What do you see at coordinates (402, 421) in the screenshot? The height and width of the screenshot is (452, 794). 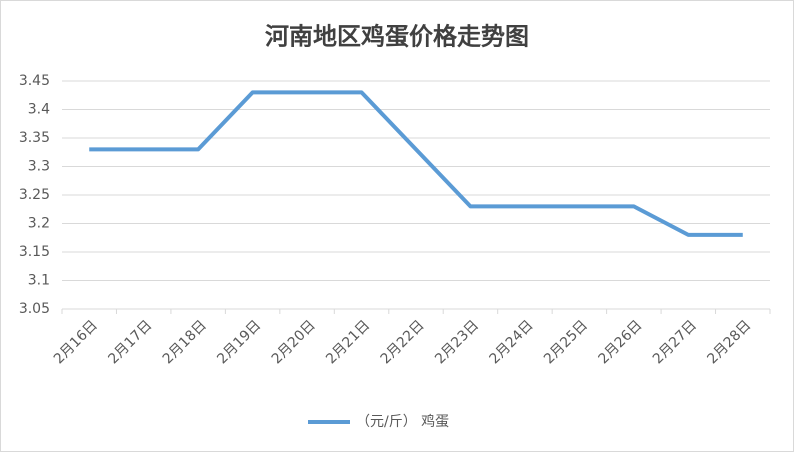 I see `legend-label: （元/斤） 鸡蛋` at bounding box center [402, 421].